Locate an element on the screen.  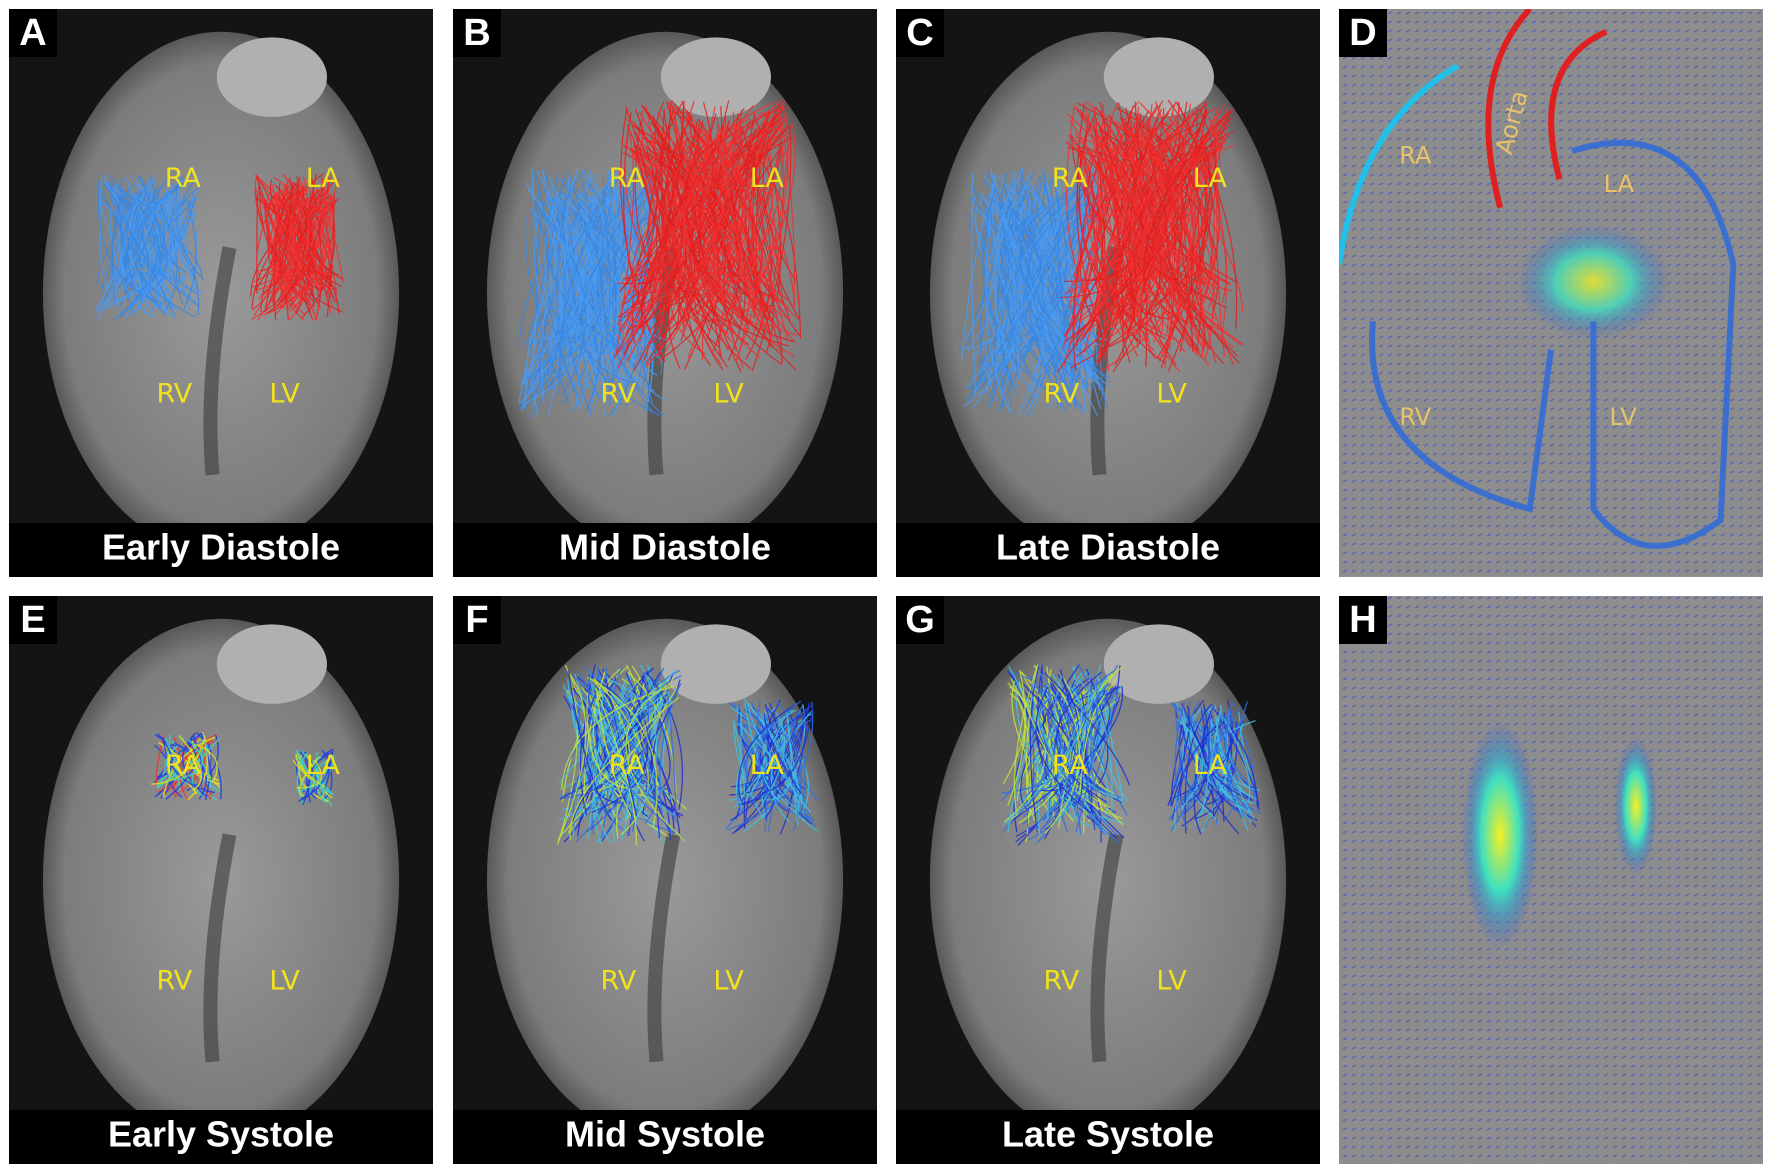
panel-letter: D is located at coordinates (1362, 33).